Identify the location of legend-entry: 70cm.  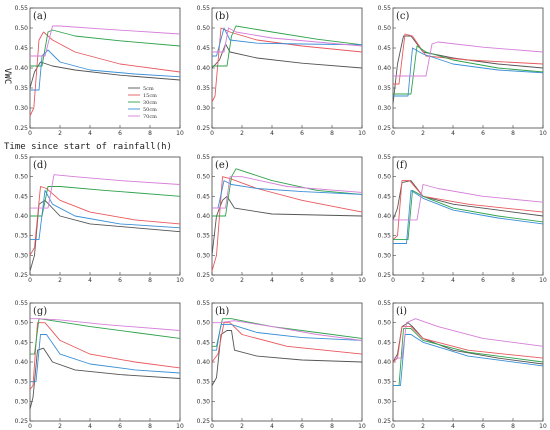
(150, 117).